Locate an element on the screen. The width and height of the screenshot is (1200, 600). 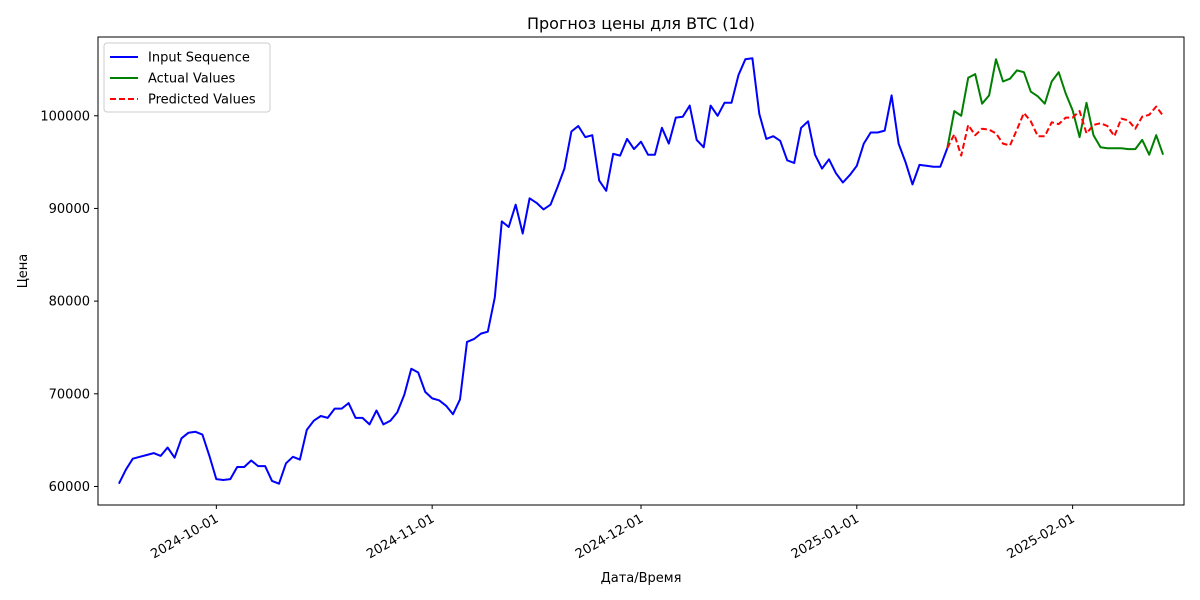
y-tick-label: 80000 is located at coordinates (69, 302).